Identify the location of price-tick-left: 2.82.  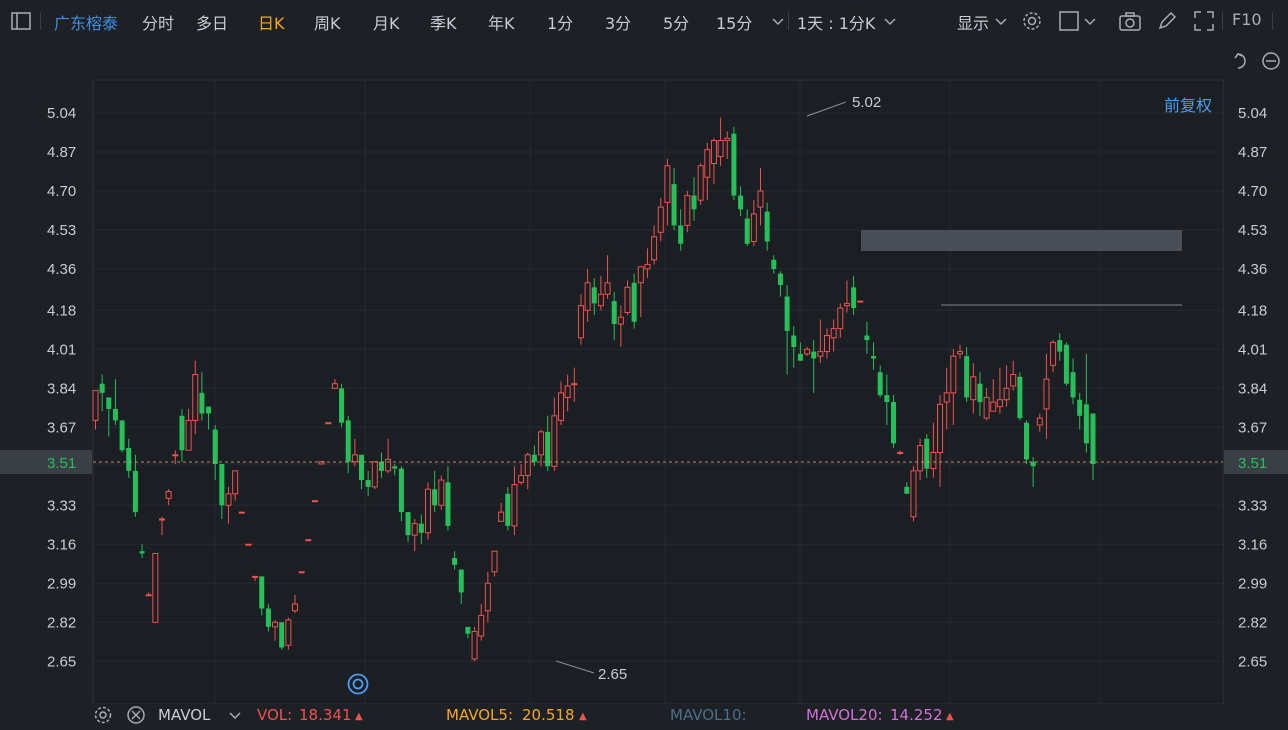
(61, 622).